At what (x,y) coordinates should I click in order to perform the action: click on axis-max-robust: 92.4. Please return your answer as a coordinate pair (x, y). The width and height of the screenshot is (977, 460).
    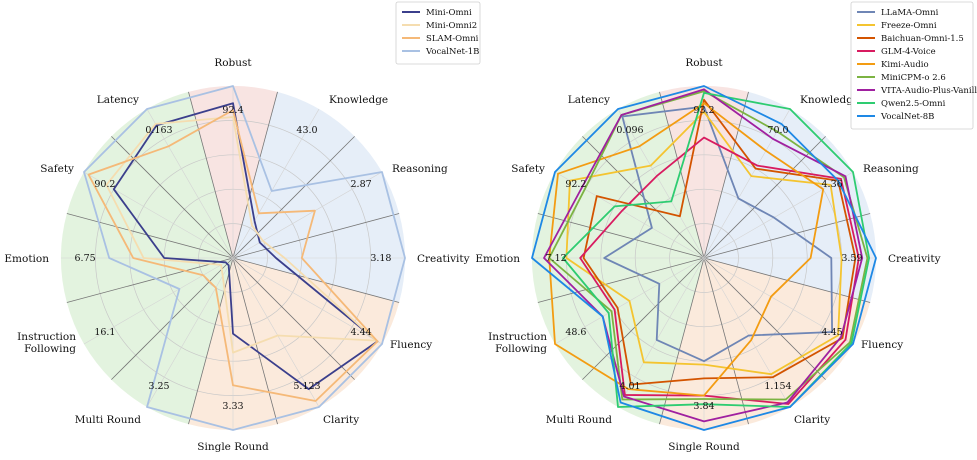
    Looking at the image, I should click on (232, 110).